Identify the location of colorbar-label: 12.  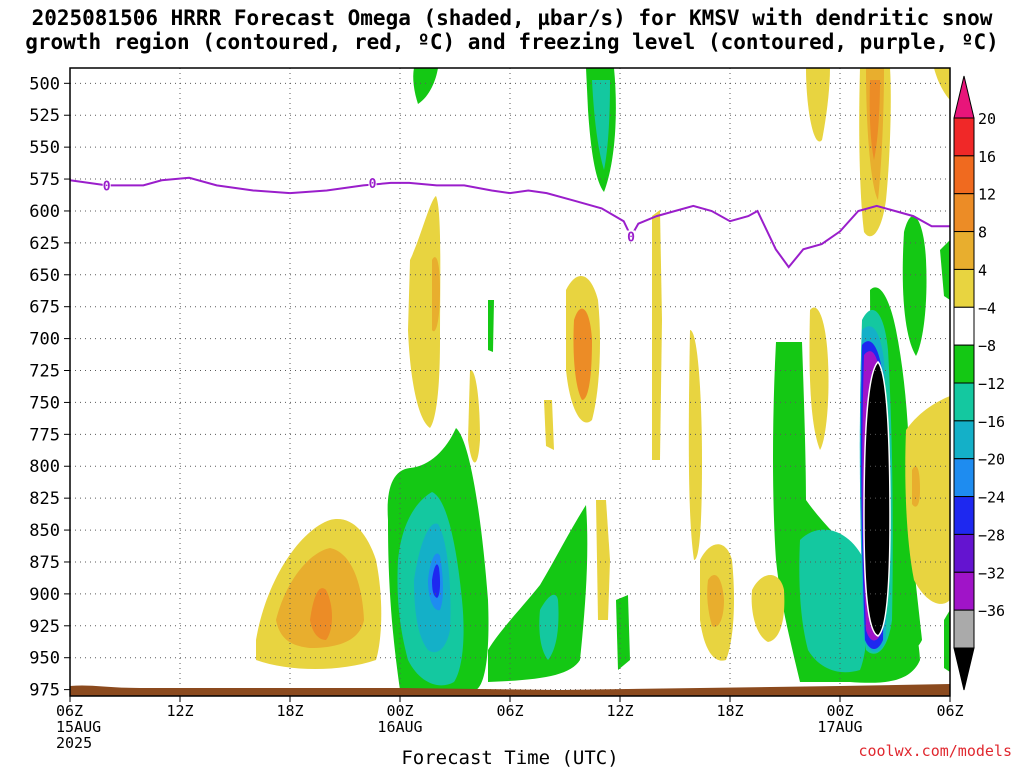
(987, 195).